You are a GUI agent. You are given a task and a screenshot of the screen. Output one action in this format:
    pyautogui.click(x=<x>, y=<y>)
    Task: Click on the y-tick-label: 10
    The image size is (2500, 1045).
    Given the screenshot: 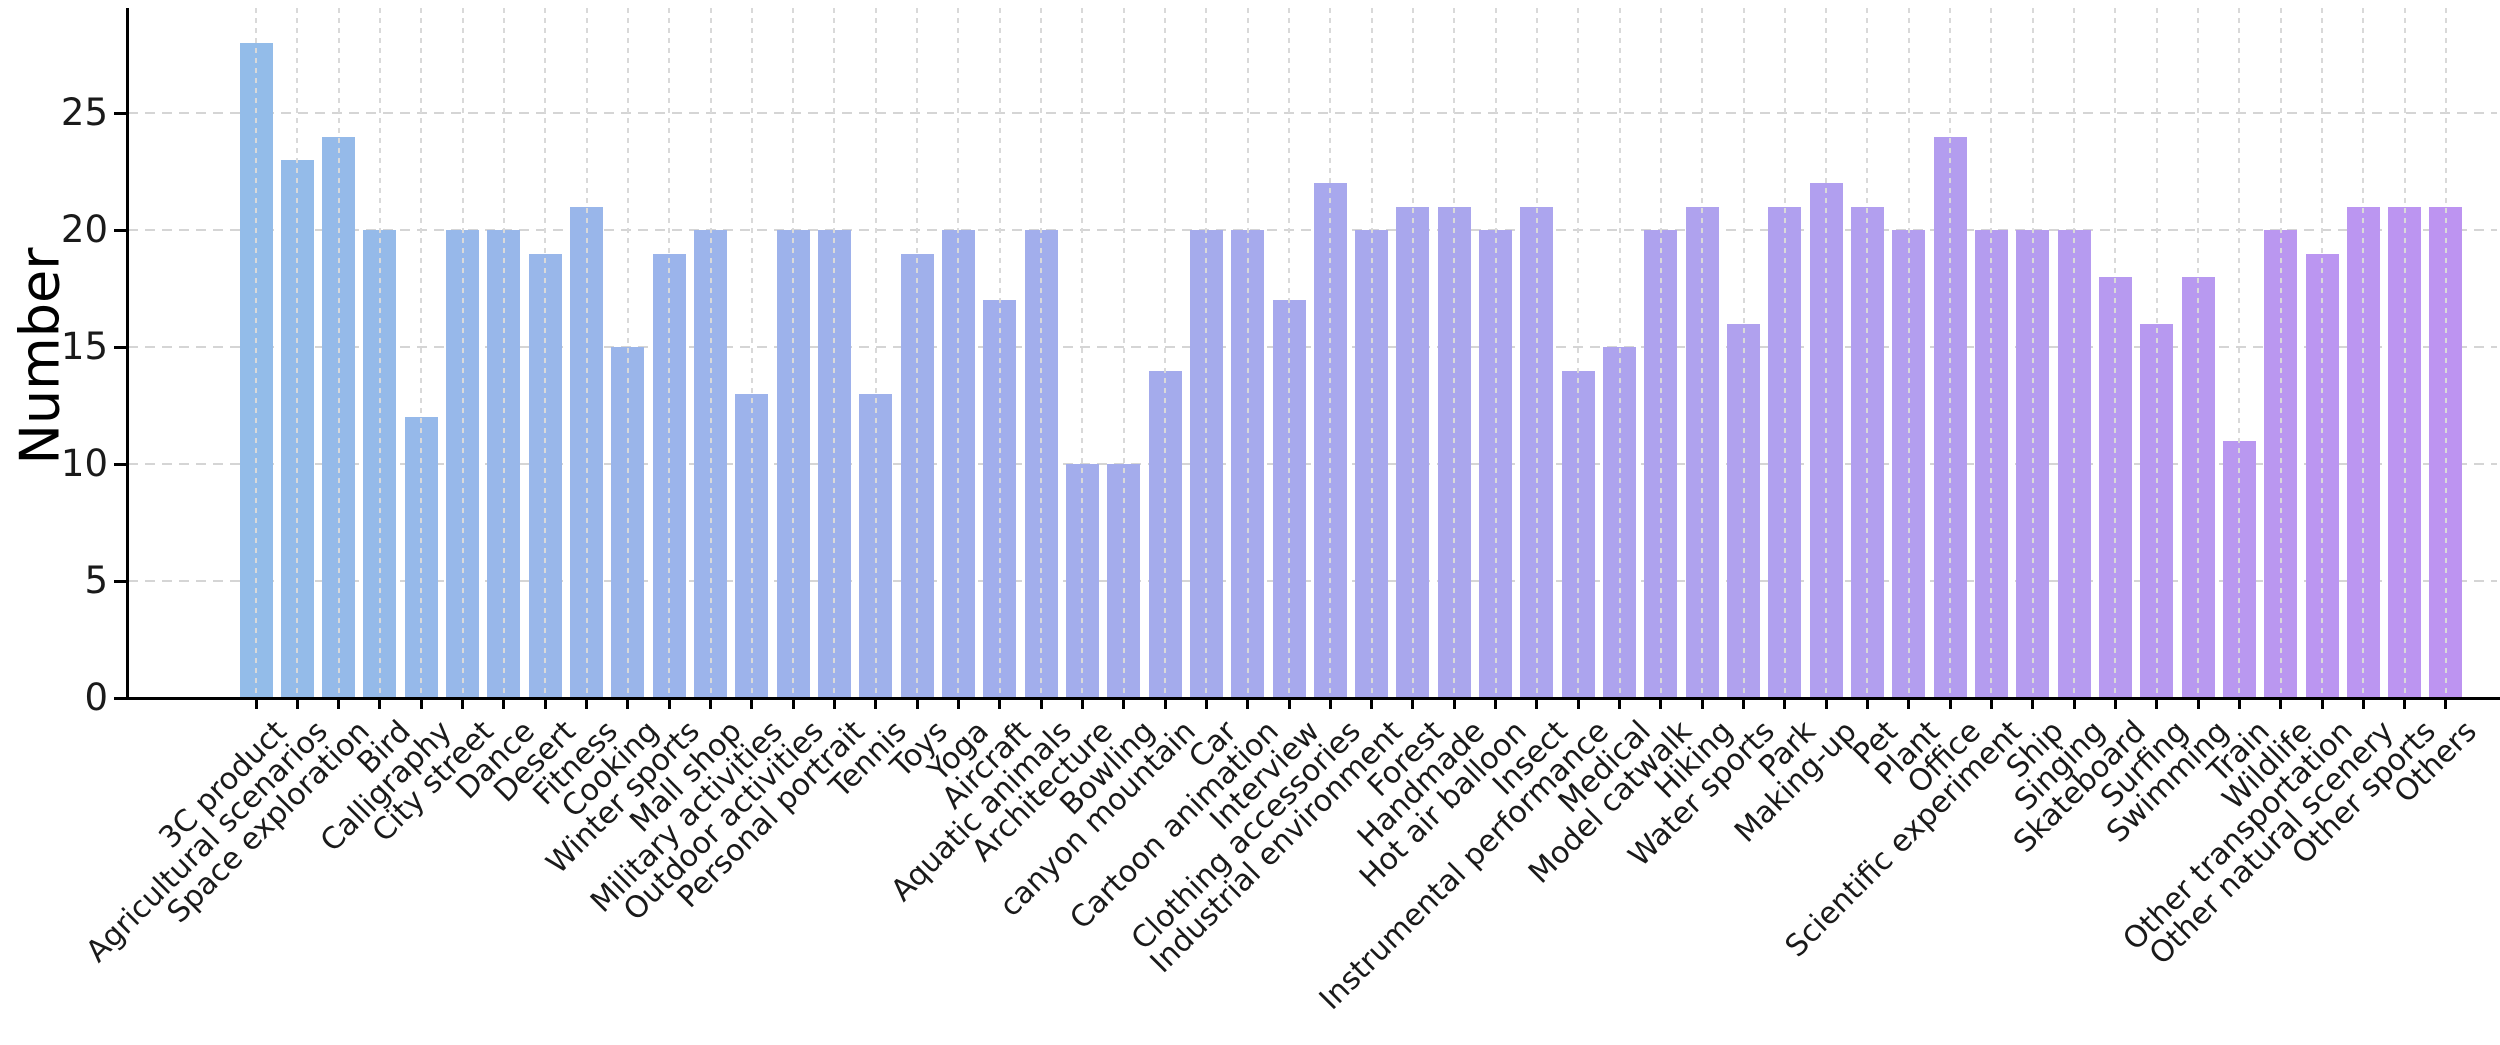 What is the action you would take?
    pyautogui.click(x=84, y=464)
    